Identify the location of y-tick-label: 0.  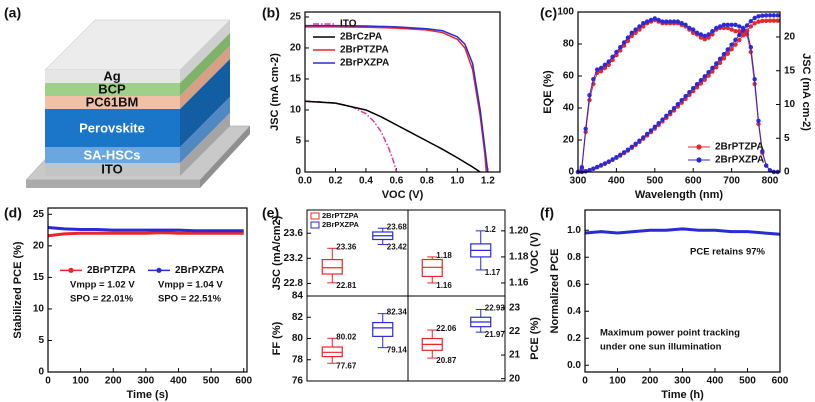
(571, 172).